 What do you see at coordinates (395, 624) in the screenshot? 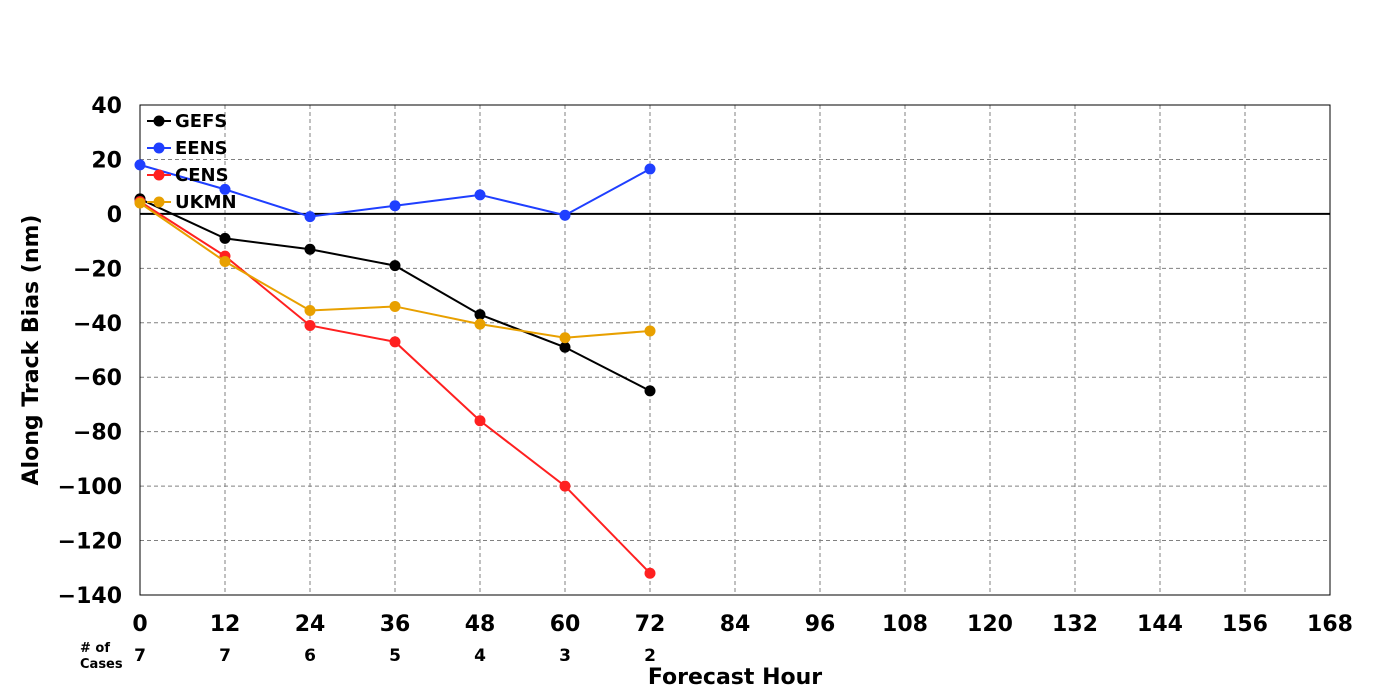
I see `x-tick-label: 36` at bounding box center [395, 624].